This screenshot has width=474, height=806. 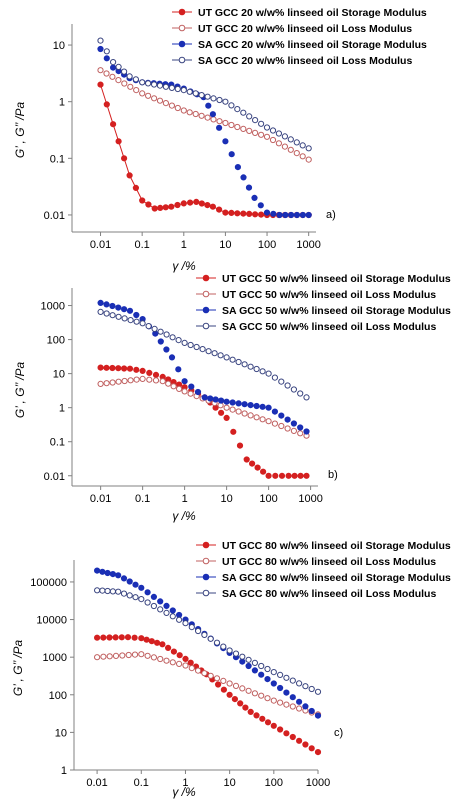 I want to click on x-tick-label: 1000, so click(x=308, y=245).